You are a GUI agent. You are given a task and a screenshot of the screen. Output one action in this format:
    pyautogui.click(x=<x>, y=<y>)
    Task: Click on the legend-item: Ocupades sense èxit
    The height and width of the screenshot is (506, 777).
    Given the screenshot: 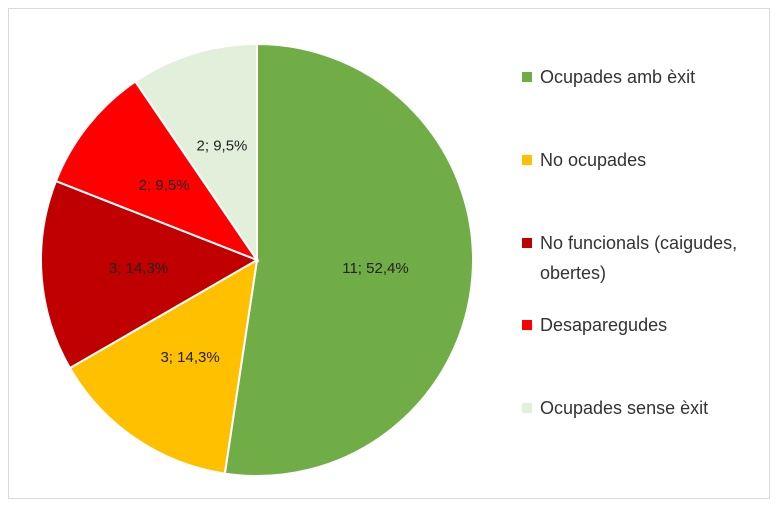 What is the action you would take?
    pyautogui.click(x=621, y=408)
    